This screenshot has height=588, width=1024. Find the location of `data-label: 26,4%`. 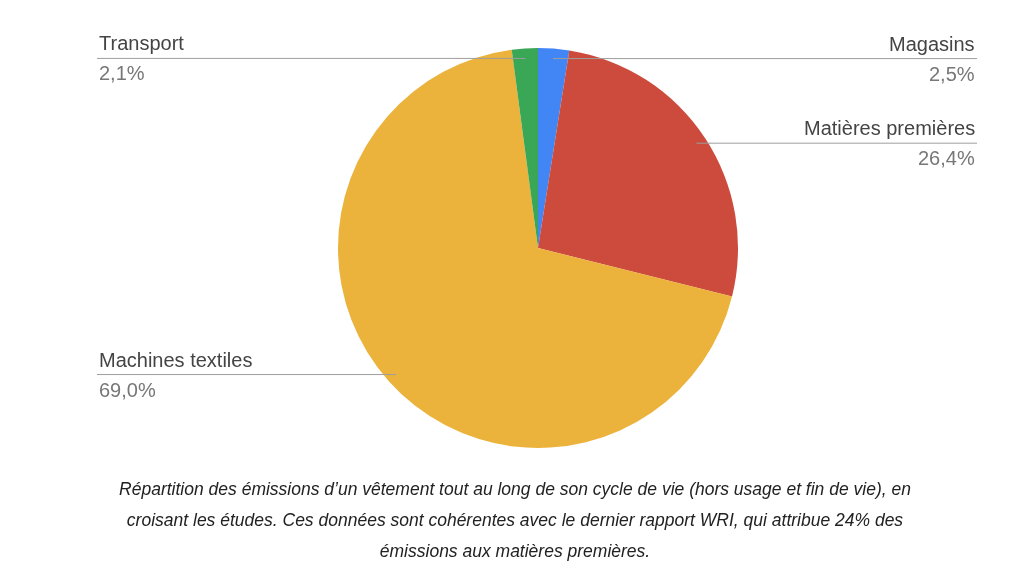

data-label: 26,4% is located at coordinates (946, 158).